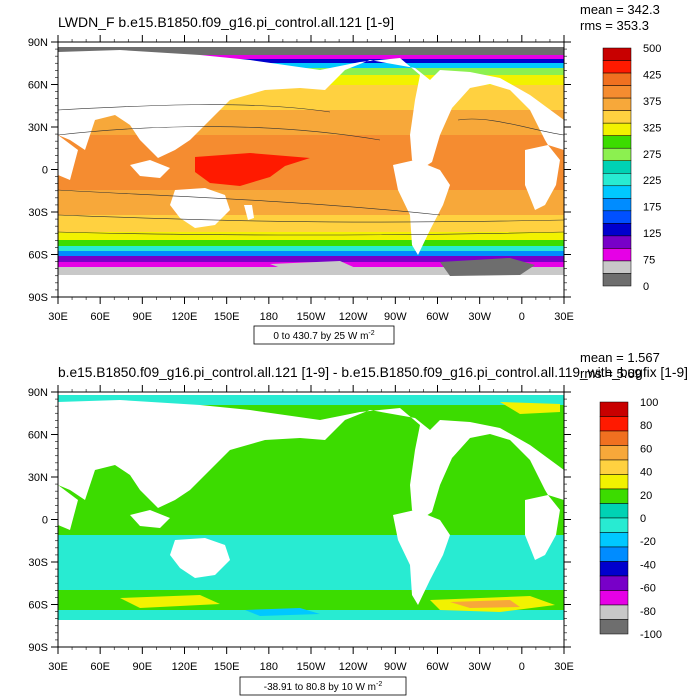 The height and width of the screenshot is (700, 700). Describe the element at coordinates (38, 298) in the screenshot. I see `lat-label: 90S` at that location.